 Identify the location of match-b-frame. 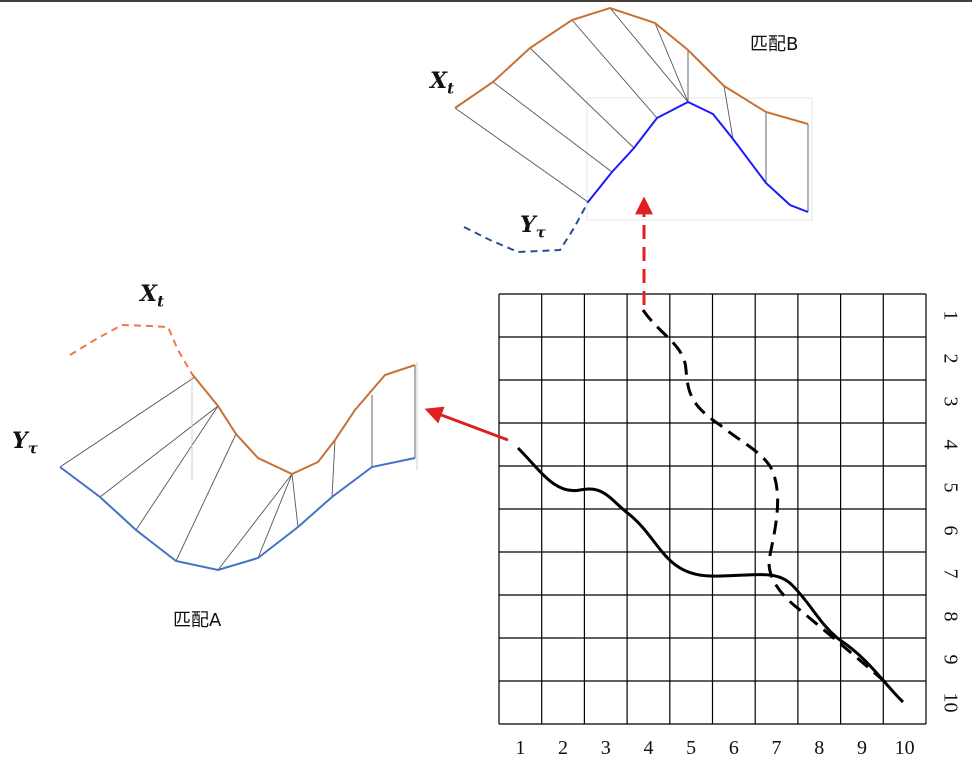
(699, 159).